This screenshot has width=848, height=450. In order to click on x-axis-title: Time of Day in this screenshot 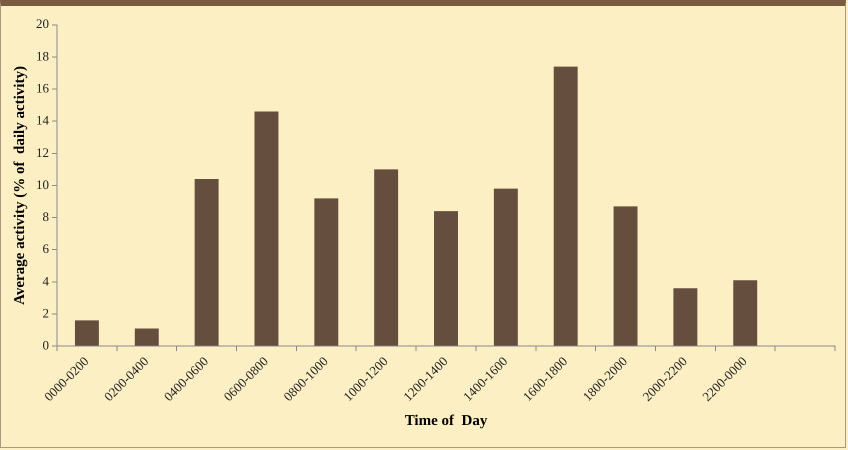, I will do `click(446, 420)`.